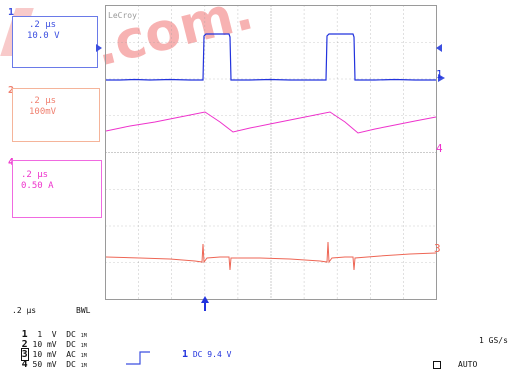 This screenshot has height=376, width=523. What do you see at coordinates (24, 310) in the screenshot?
I see `timebase-readout: .2 μs` at bounding box center [24, 310].